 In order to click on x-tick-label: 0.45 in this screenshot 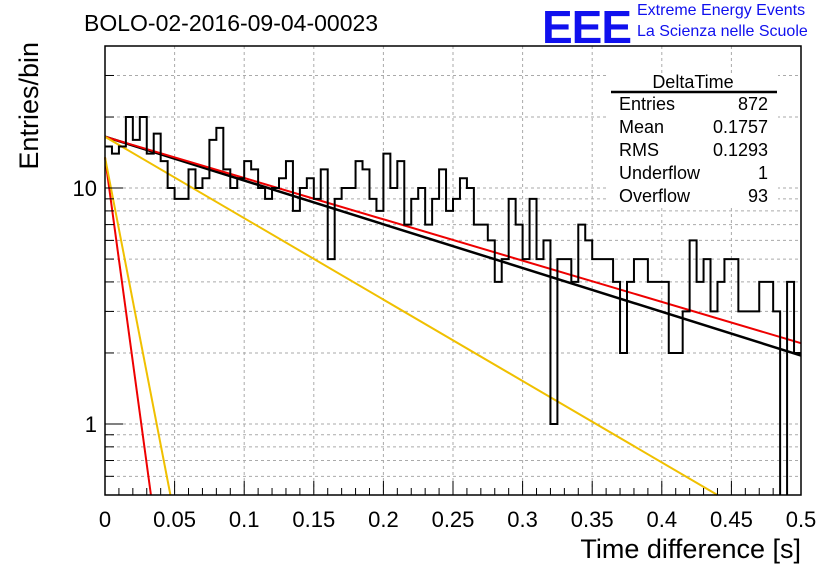, I will do `click(731, 519)`.